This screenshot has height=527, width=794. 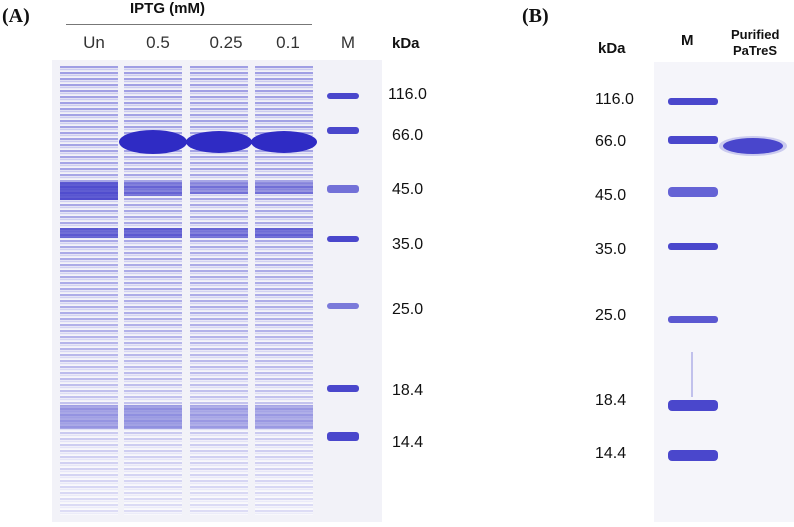 I want to click on mw-label-a-18-4: 18.4, so click(x=408, y=390).